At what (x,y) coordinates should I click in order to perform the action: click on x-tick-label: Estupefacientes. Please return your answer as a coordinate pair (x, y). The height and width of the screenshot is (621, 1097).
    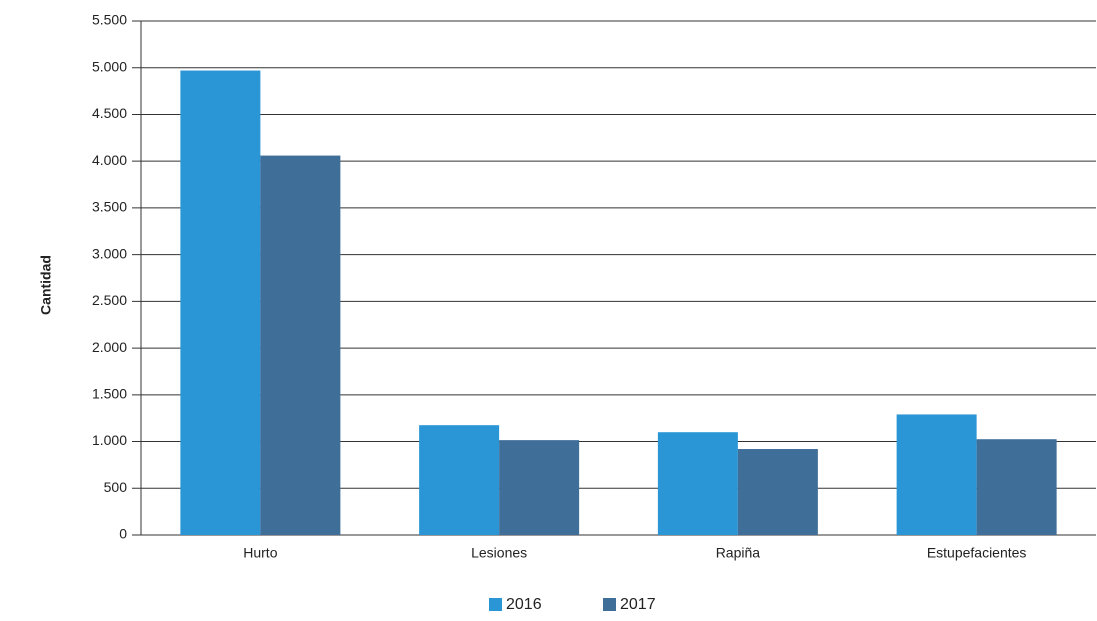
    Looking at the image, I should click on (977, 553).